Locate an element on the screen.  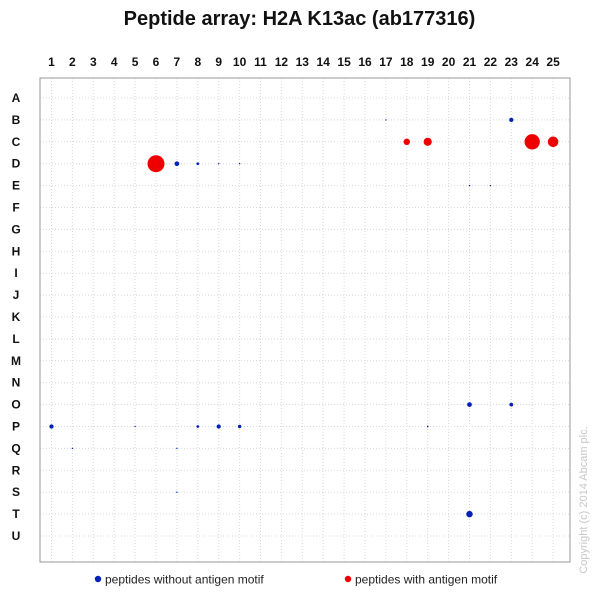
x-tick-label: 8 is located at coordinates (197, 62).